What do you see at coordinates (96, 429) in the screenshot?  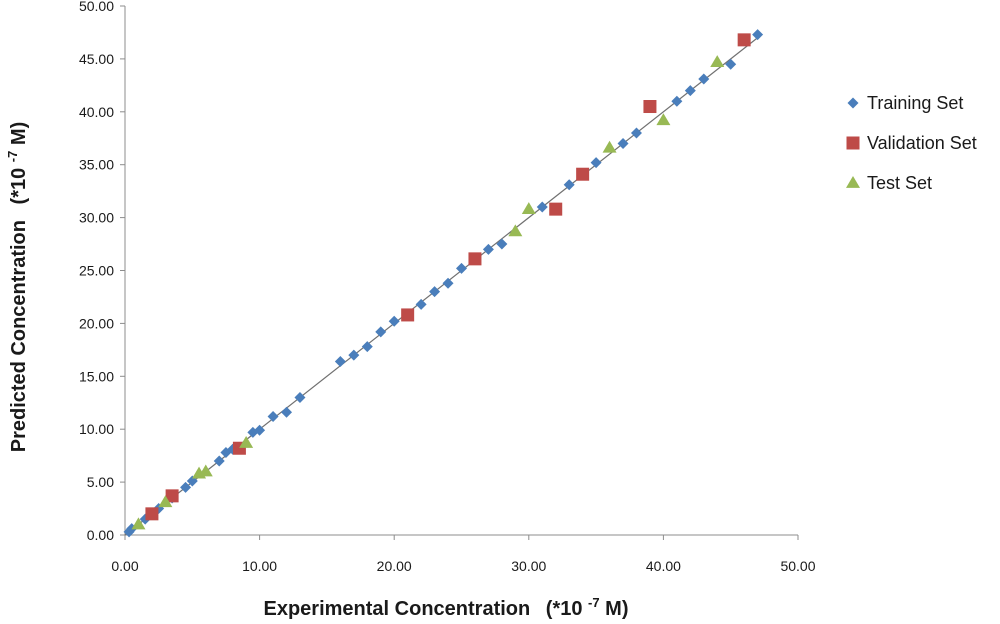 I see `y-tick-label: 10.00` at bounding box center [96, 429].